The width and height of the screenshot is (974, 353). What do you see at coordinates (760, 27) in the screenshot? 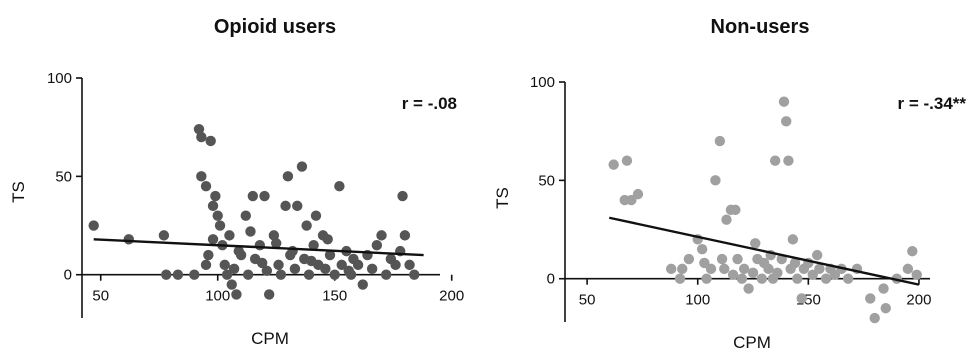
I see `chart-title: Non-users` at bounding box center [760, 27].